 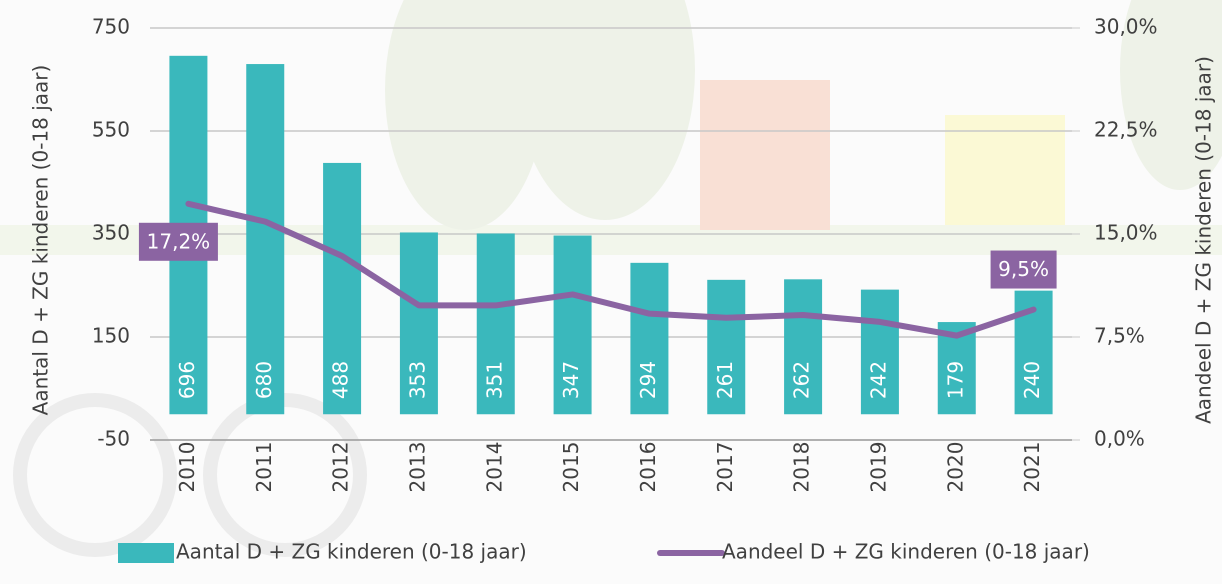 I want to click on bar-value-label: 696, so click(x=187, y=380).